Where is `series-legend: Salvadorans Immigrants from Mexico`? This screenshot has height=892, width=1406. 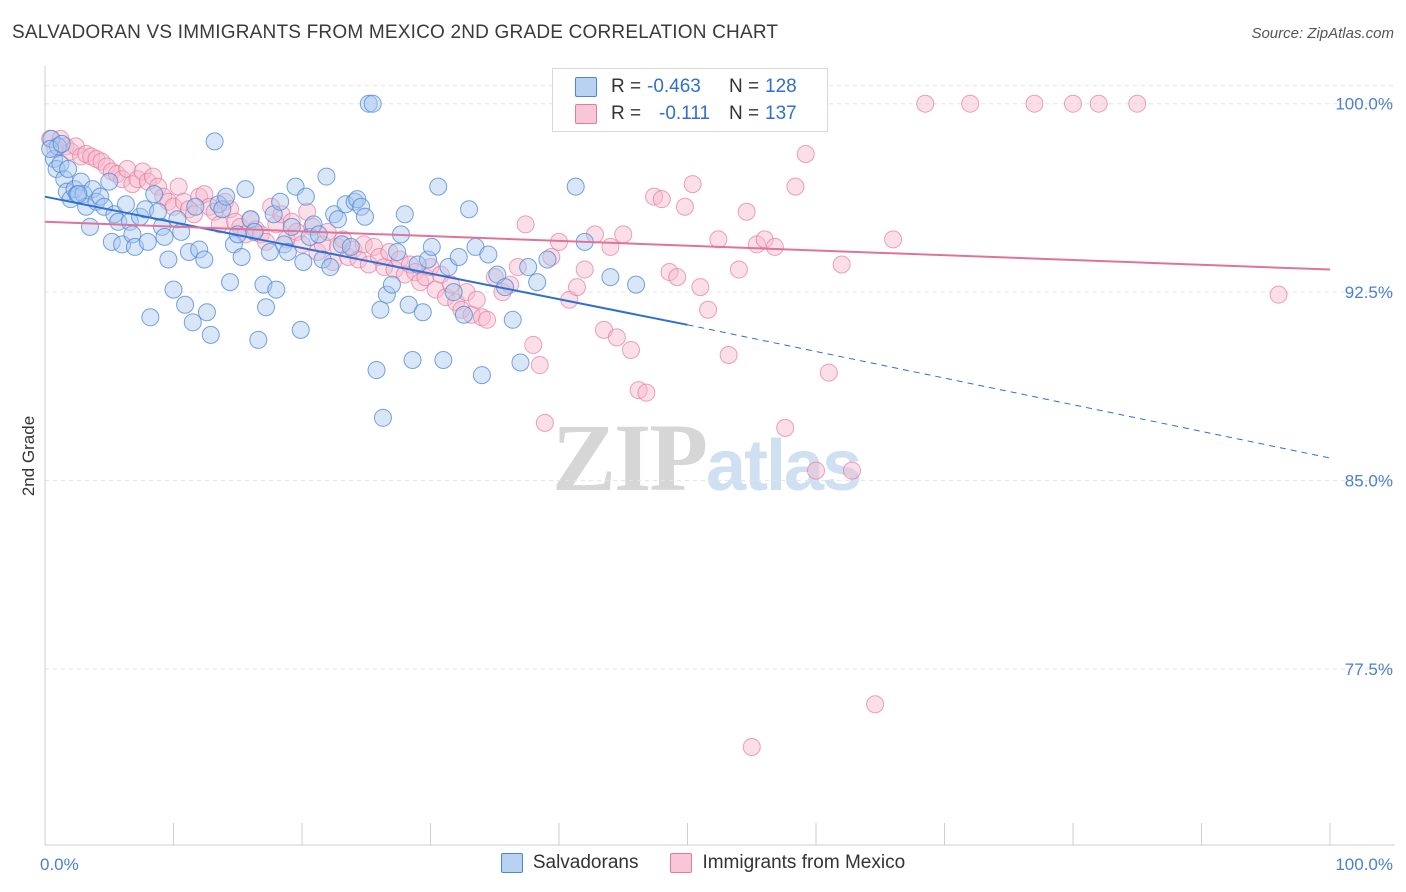
series-legend: Salvadorans Immigrants from Mexico is located at coordinates (703, 863).